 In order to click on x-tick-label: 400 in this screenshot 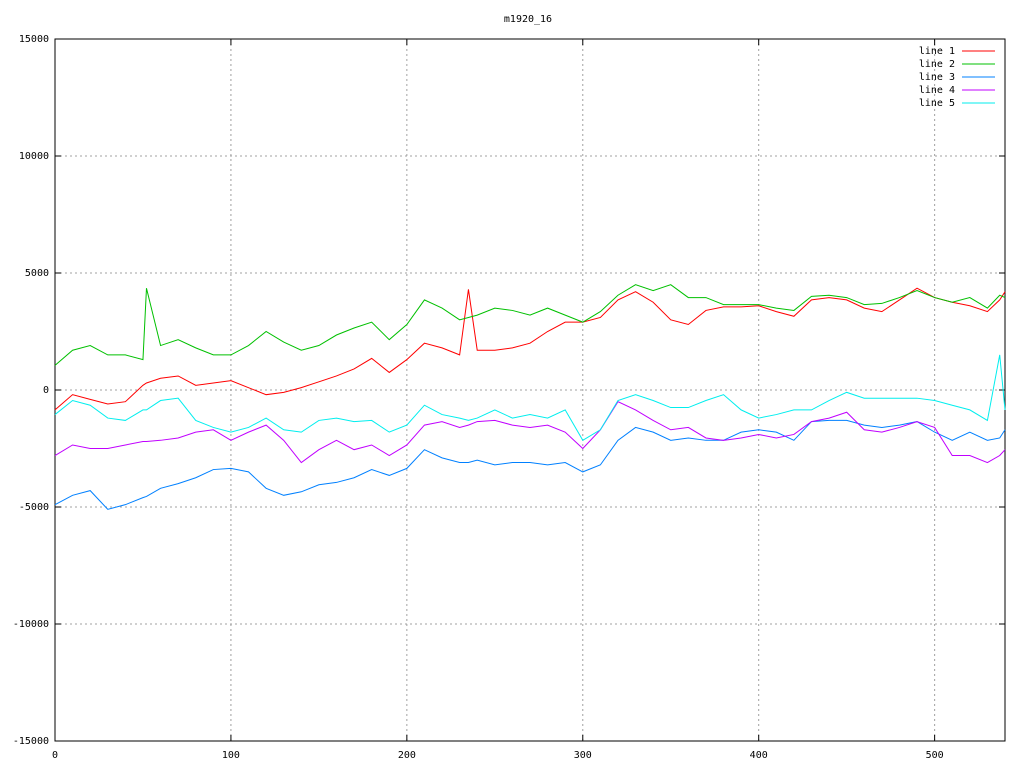, I will do `click(759, 755)`.